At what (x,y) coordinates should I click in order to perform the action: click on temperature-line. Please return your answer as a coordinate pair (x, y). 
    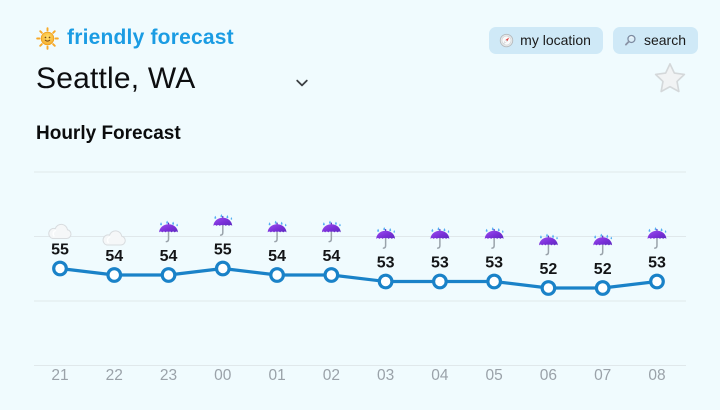
    Looking at the image, I should click on (358, 278).